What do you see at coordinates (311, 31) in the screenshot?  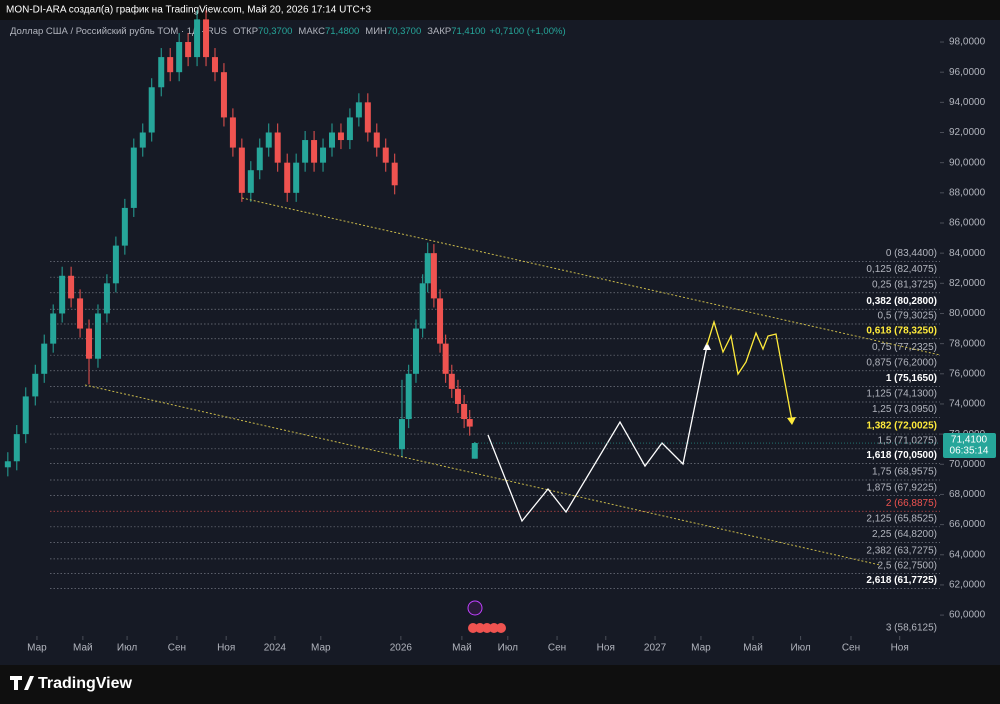 I see `ohlc-label: МАКС` at bounding box center [311, 31].